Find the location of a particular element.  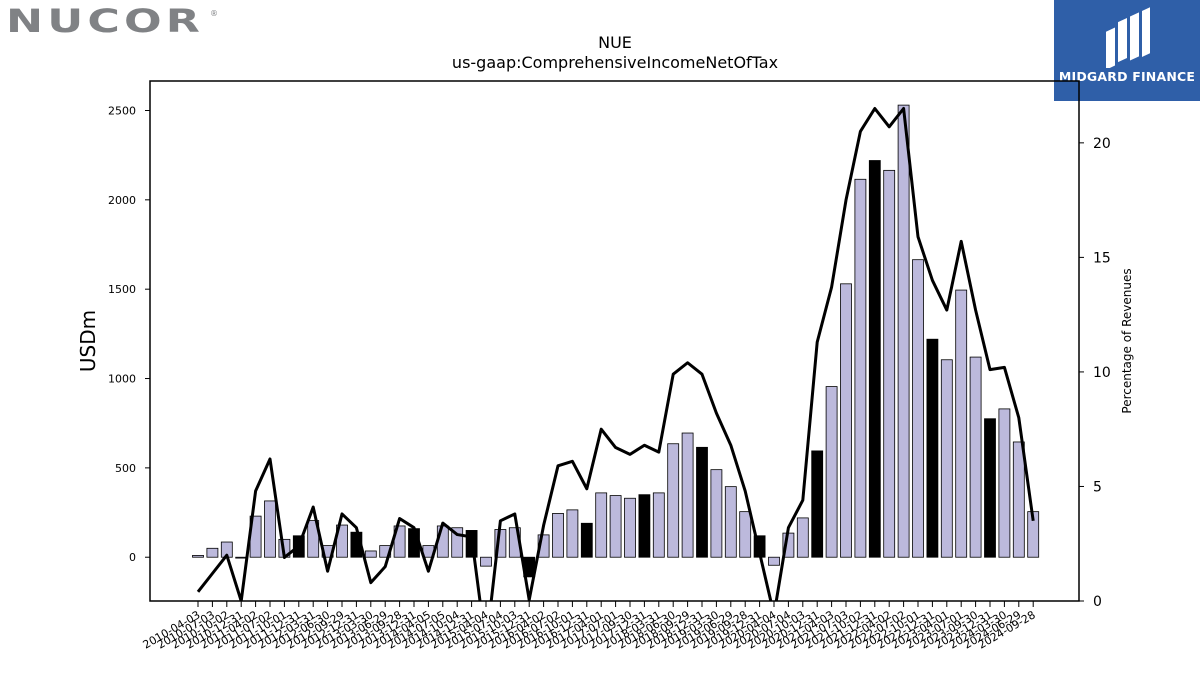

y-tick-label-2000: 2000 is located at coordinates (122, 200).